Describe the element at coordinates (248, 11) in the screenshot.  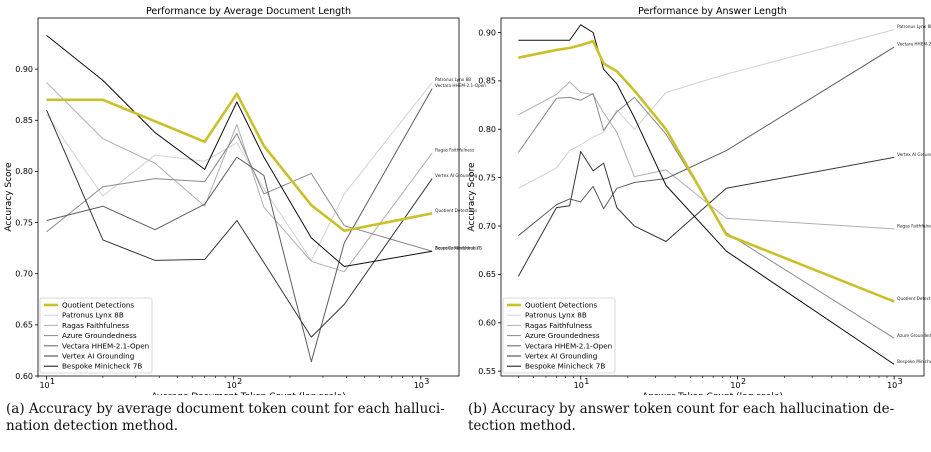
I see `chart-title: Performance by Average Document Length` at that location.